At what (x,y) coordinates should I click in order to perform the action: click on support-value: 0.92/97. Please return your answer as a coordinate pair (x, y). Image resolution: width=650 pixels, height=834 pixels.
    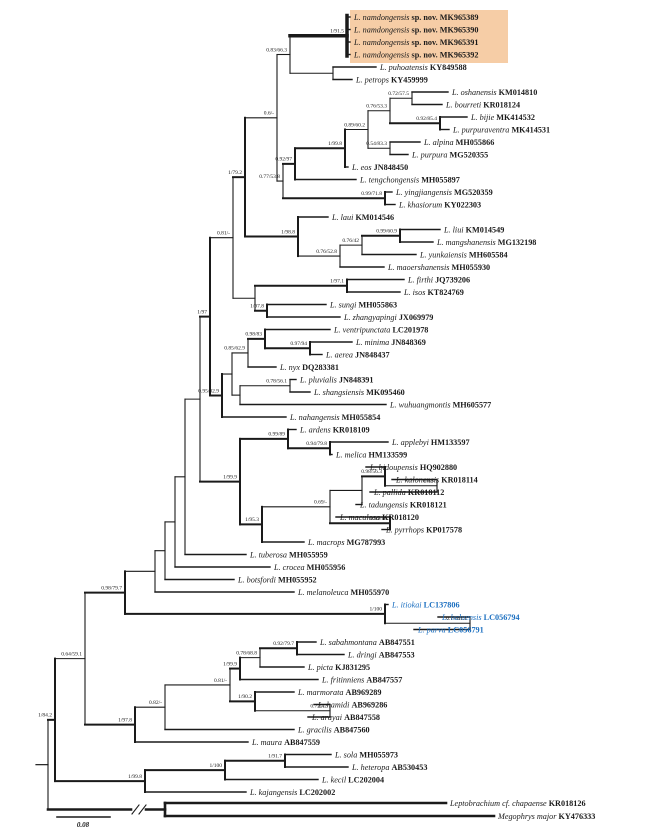
    Looking at the image, I should click on (283, 160).